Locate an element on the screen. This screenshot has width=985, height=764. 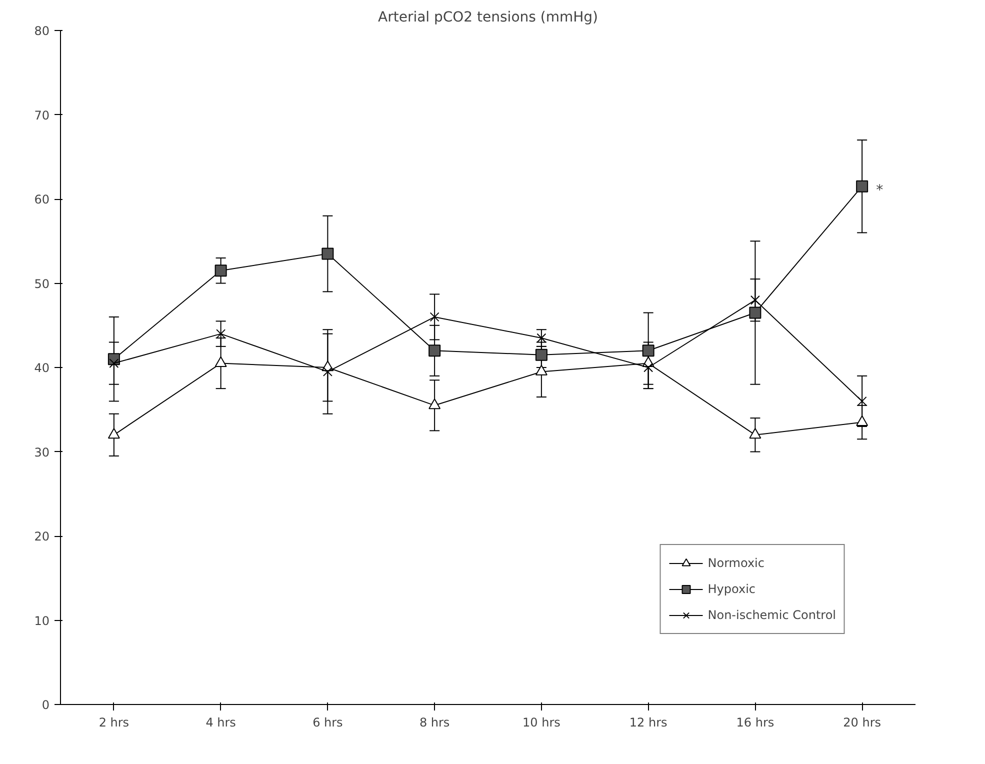
legend-label: Non-ischemic Control is located at coordinates (772, 615).